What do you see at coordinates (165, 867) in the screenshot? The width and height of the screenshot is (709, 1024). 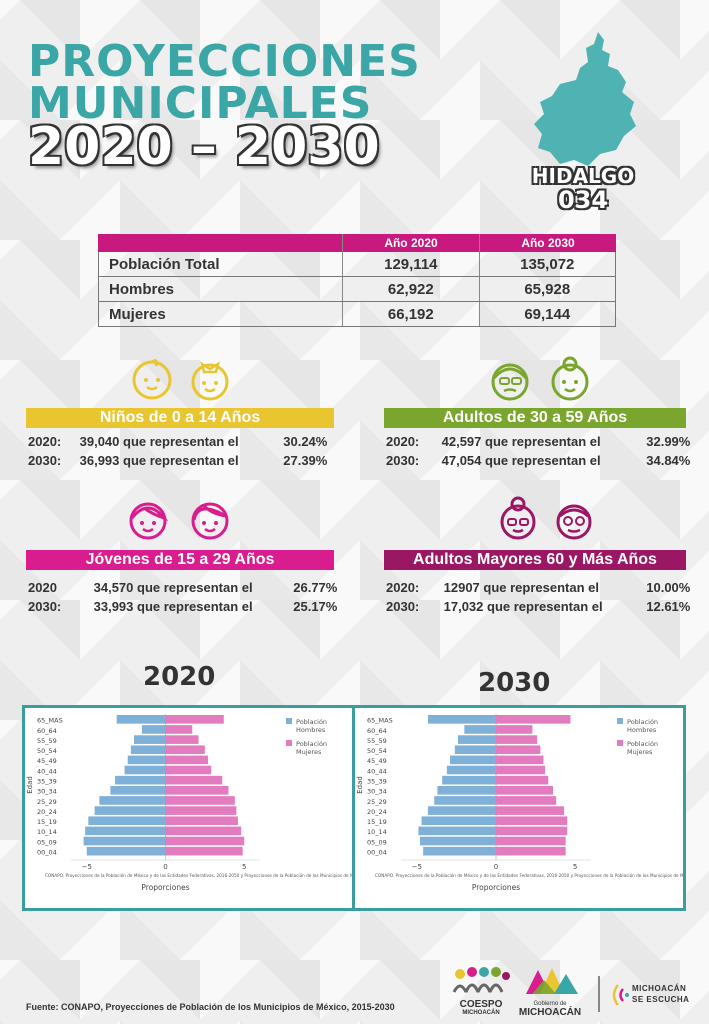 I see `x-tick-label: 0` at bounding box center [165, 867].